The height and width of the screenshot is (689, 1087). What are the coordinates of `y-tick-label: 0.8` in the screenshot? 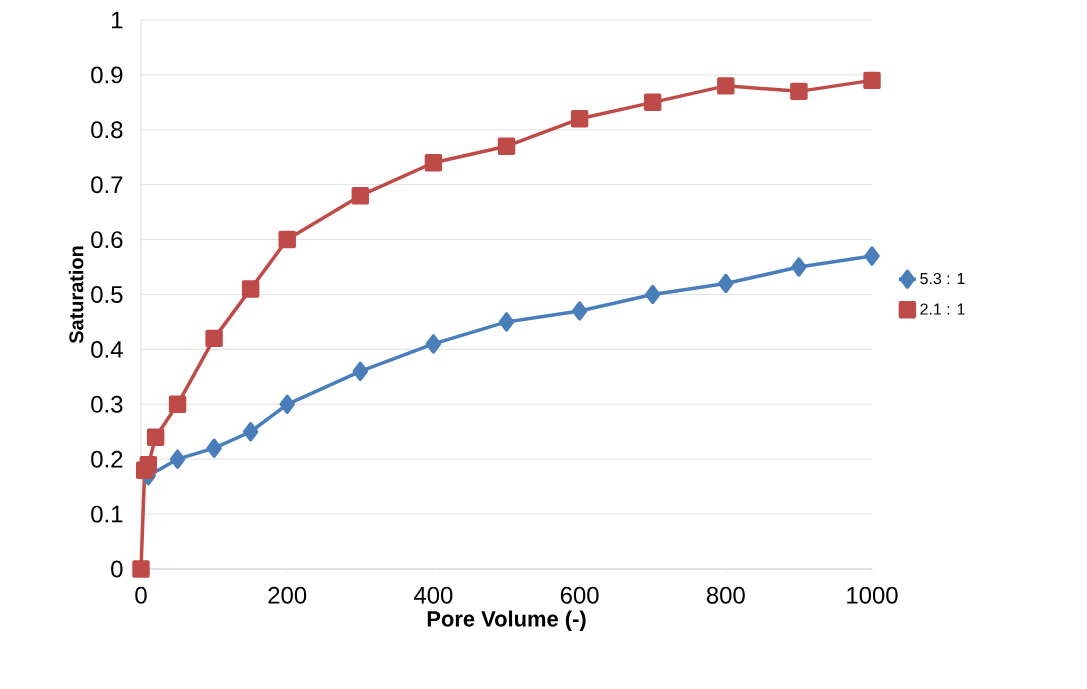 It's located at (107, 130).